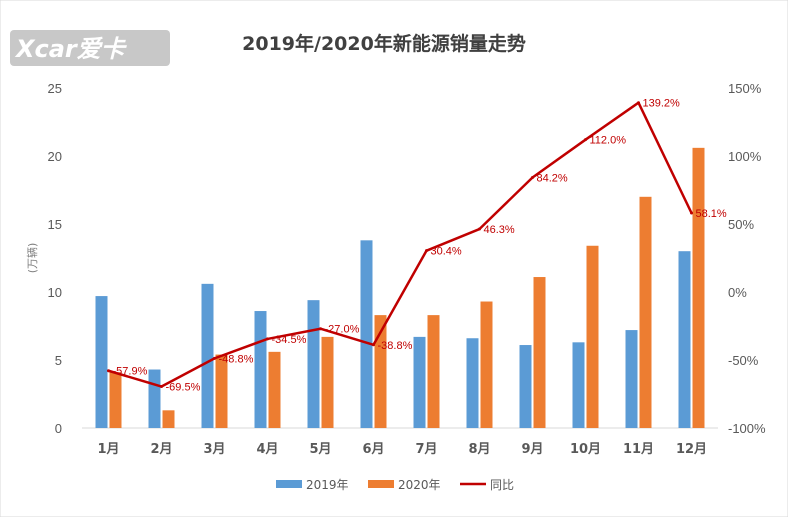 The image size is (788, 517). Describe the element at coordinates (402, 449) in the screenshot. I see `x-ticks: 1月 2月 3月 4月 5月 6月 7月 8月 9月 10月 11月 12月` at that location.